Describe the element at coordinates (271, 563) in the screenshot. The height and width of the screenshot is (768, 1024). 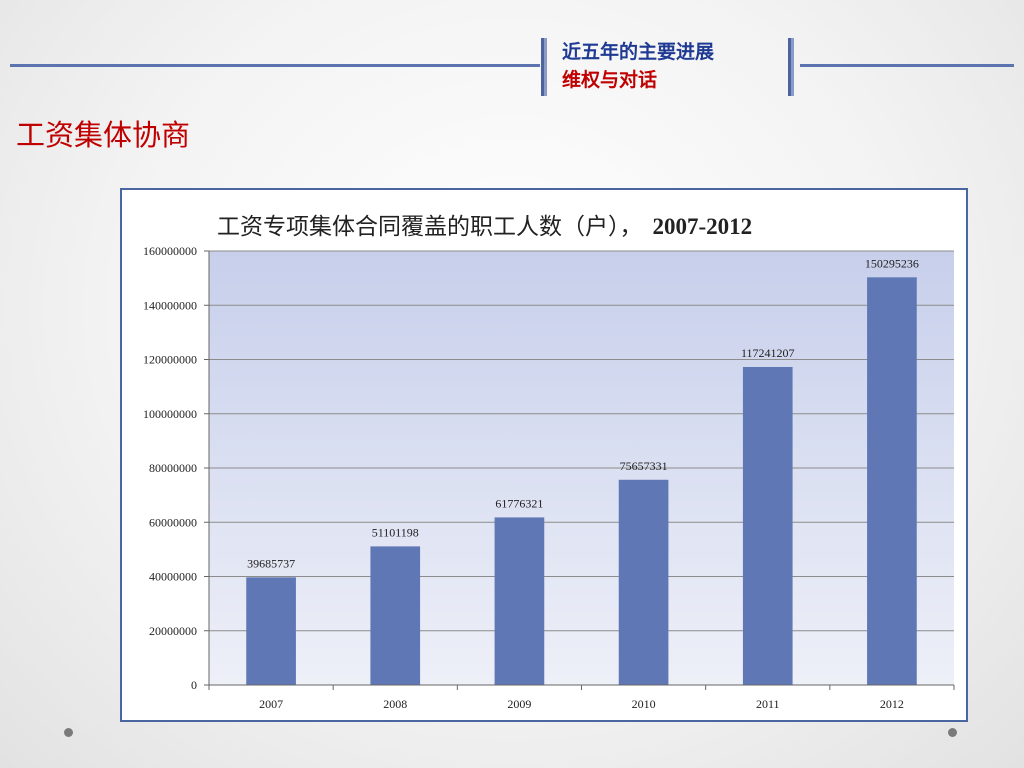
I see `data-label-2007: 39685737` at that location.